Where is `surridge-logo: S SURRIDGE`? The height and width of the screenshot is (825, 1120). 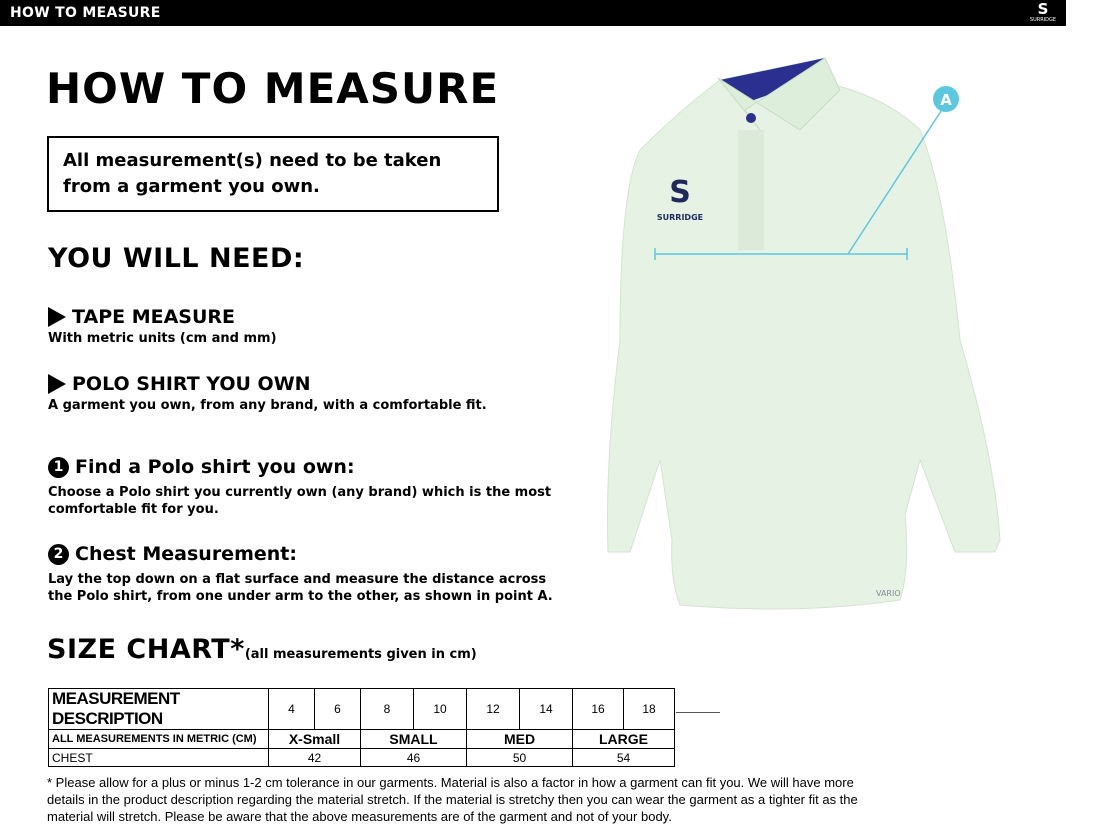
surridge-logo: S SURRIDGE is located at coordinates (1043, 12).